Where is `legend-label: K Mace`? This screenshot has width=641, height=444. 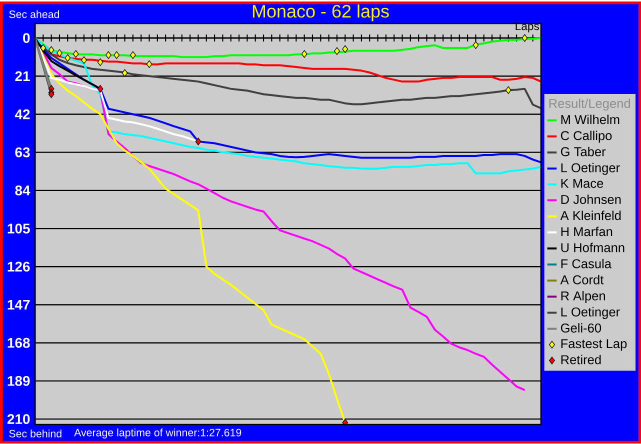
legend-label: K Mace is located at coordinates (582, 183).